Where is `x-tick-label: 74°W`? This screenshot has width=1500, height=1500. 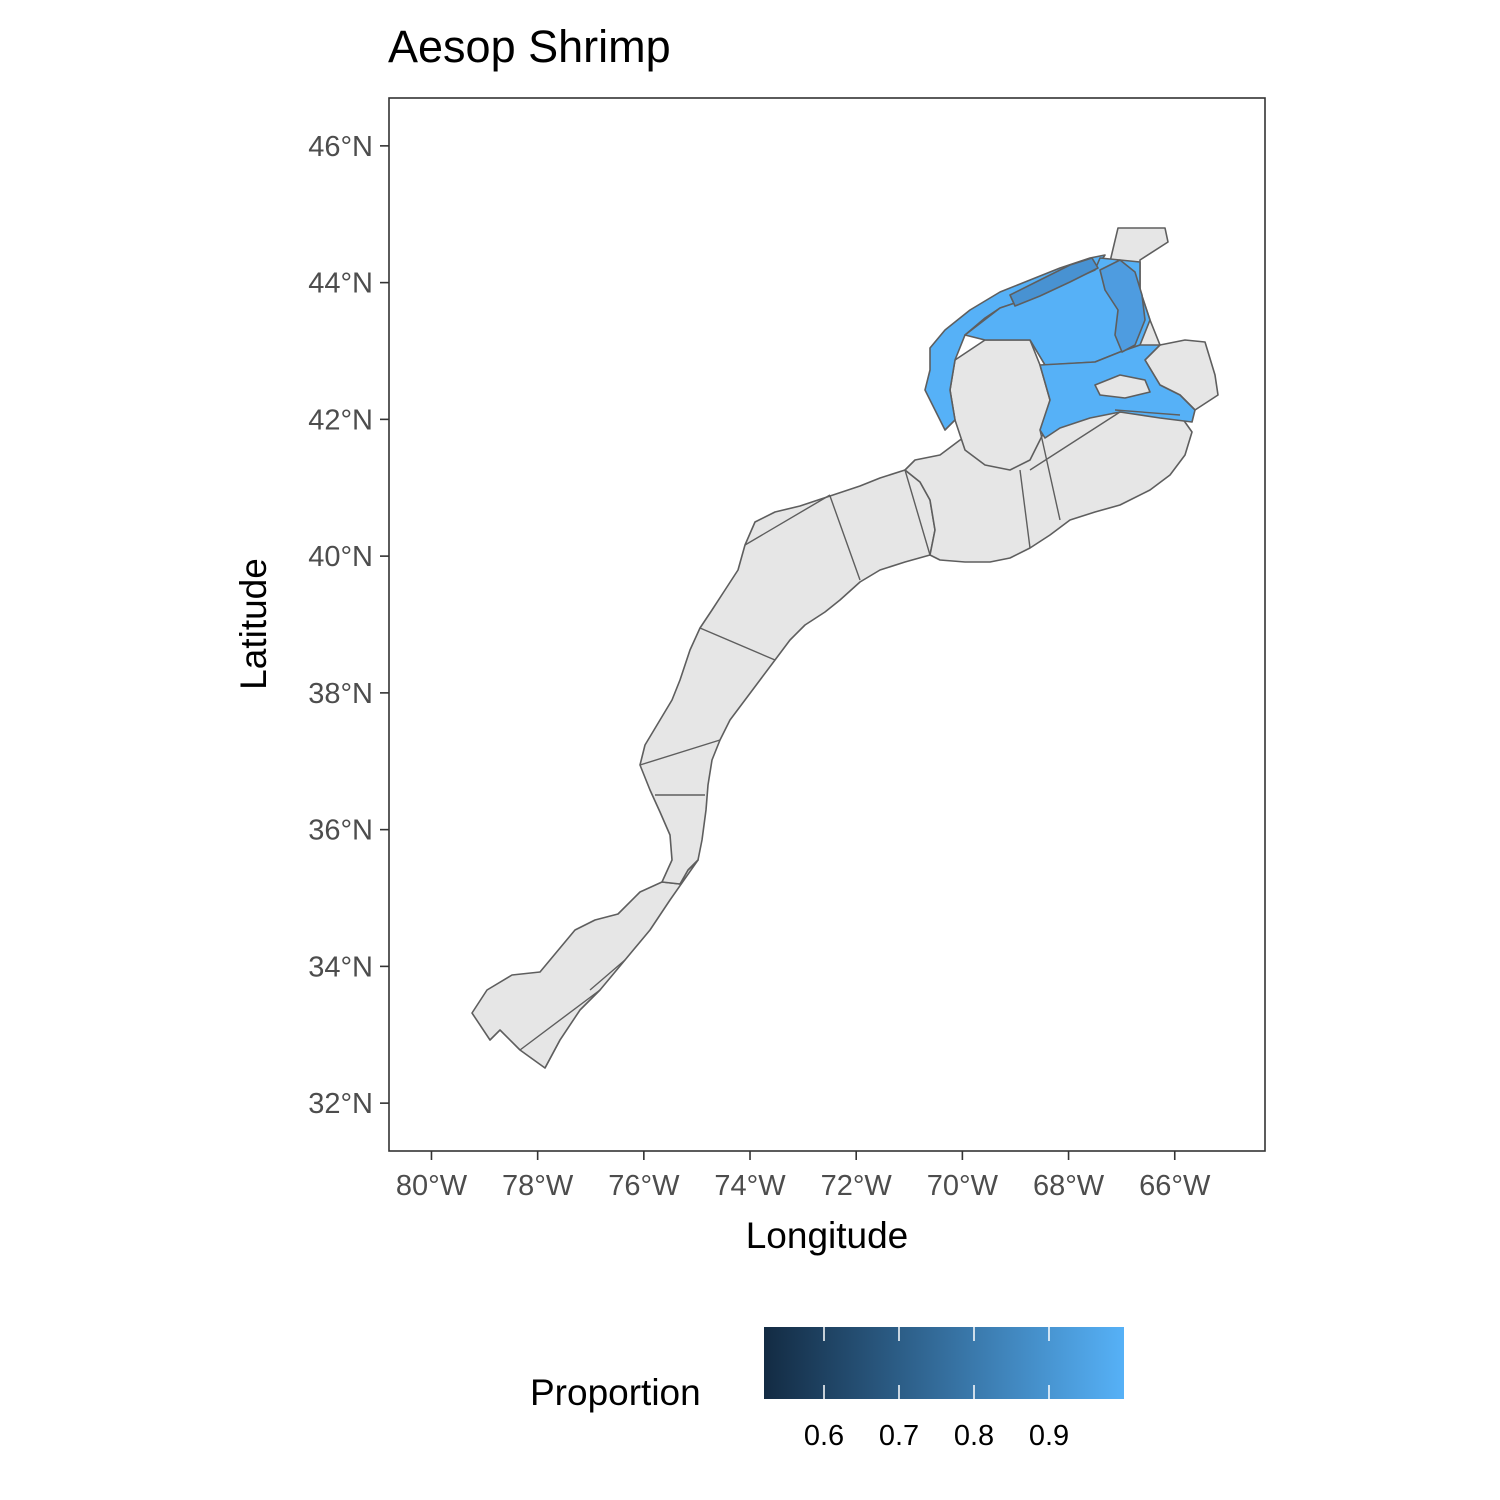
x-tick-label: 74°W is located at coordinates (750, 1186).